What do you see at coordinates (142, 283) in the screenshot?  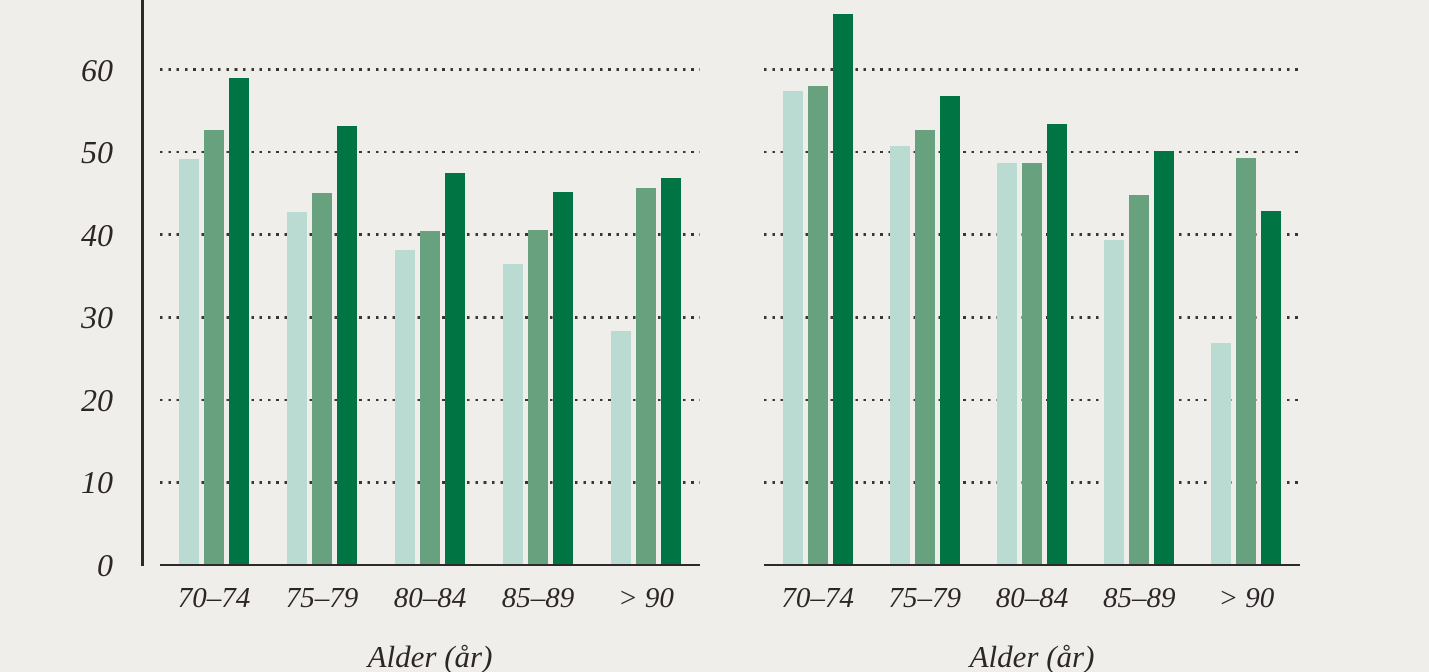 I see `y-axis-line` at bounding box center [142, 283].